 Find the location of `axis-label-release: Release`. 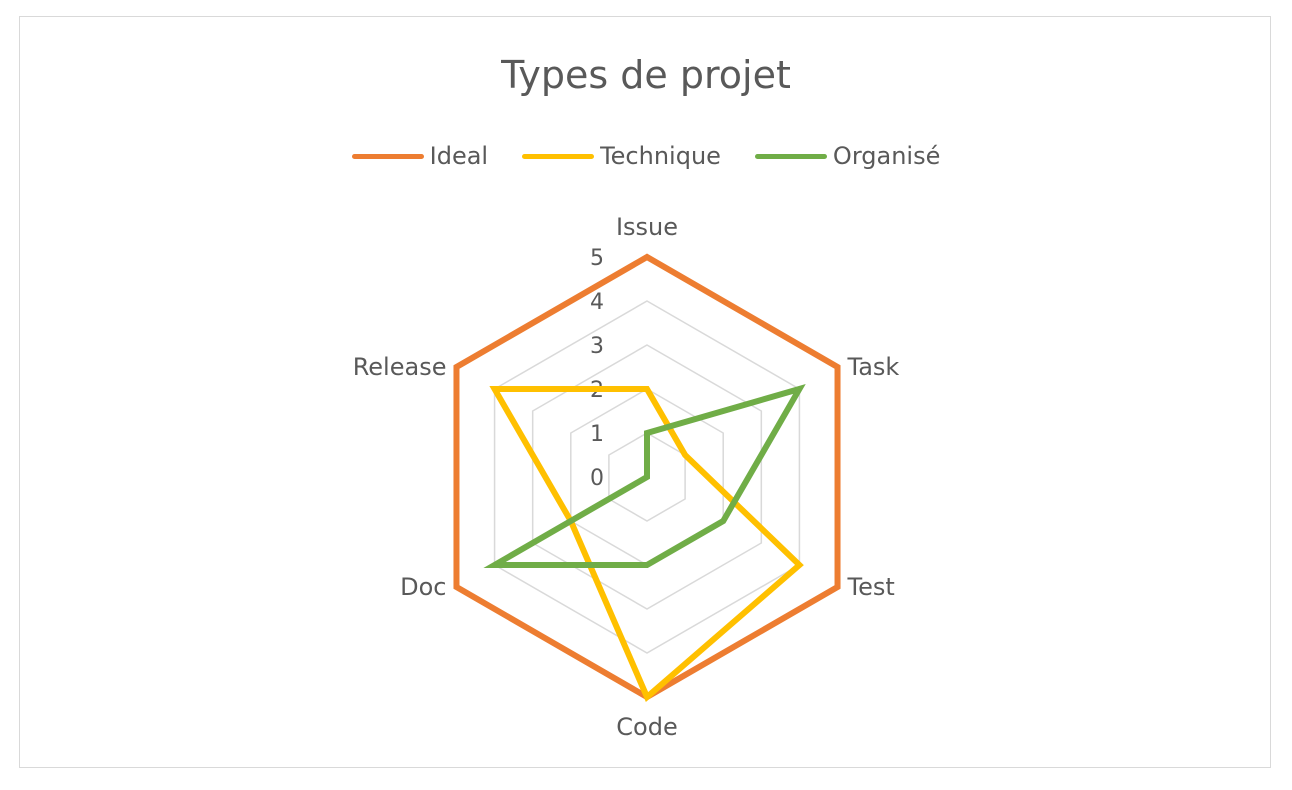

axis-label-release: Release is located at coordinates (400, 367).